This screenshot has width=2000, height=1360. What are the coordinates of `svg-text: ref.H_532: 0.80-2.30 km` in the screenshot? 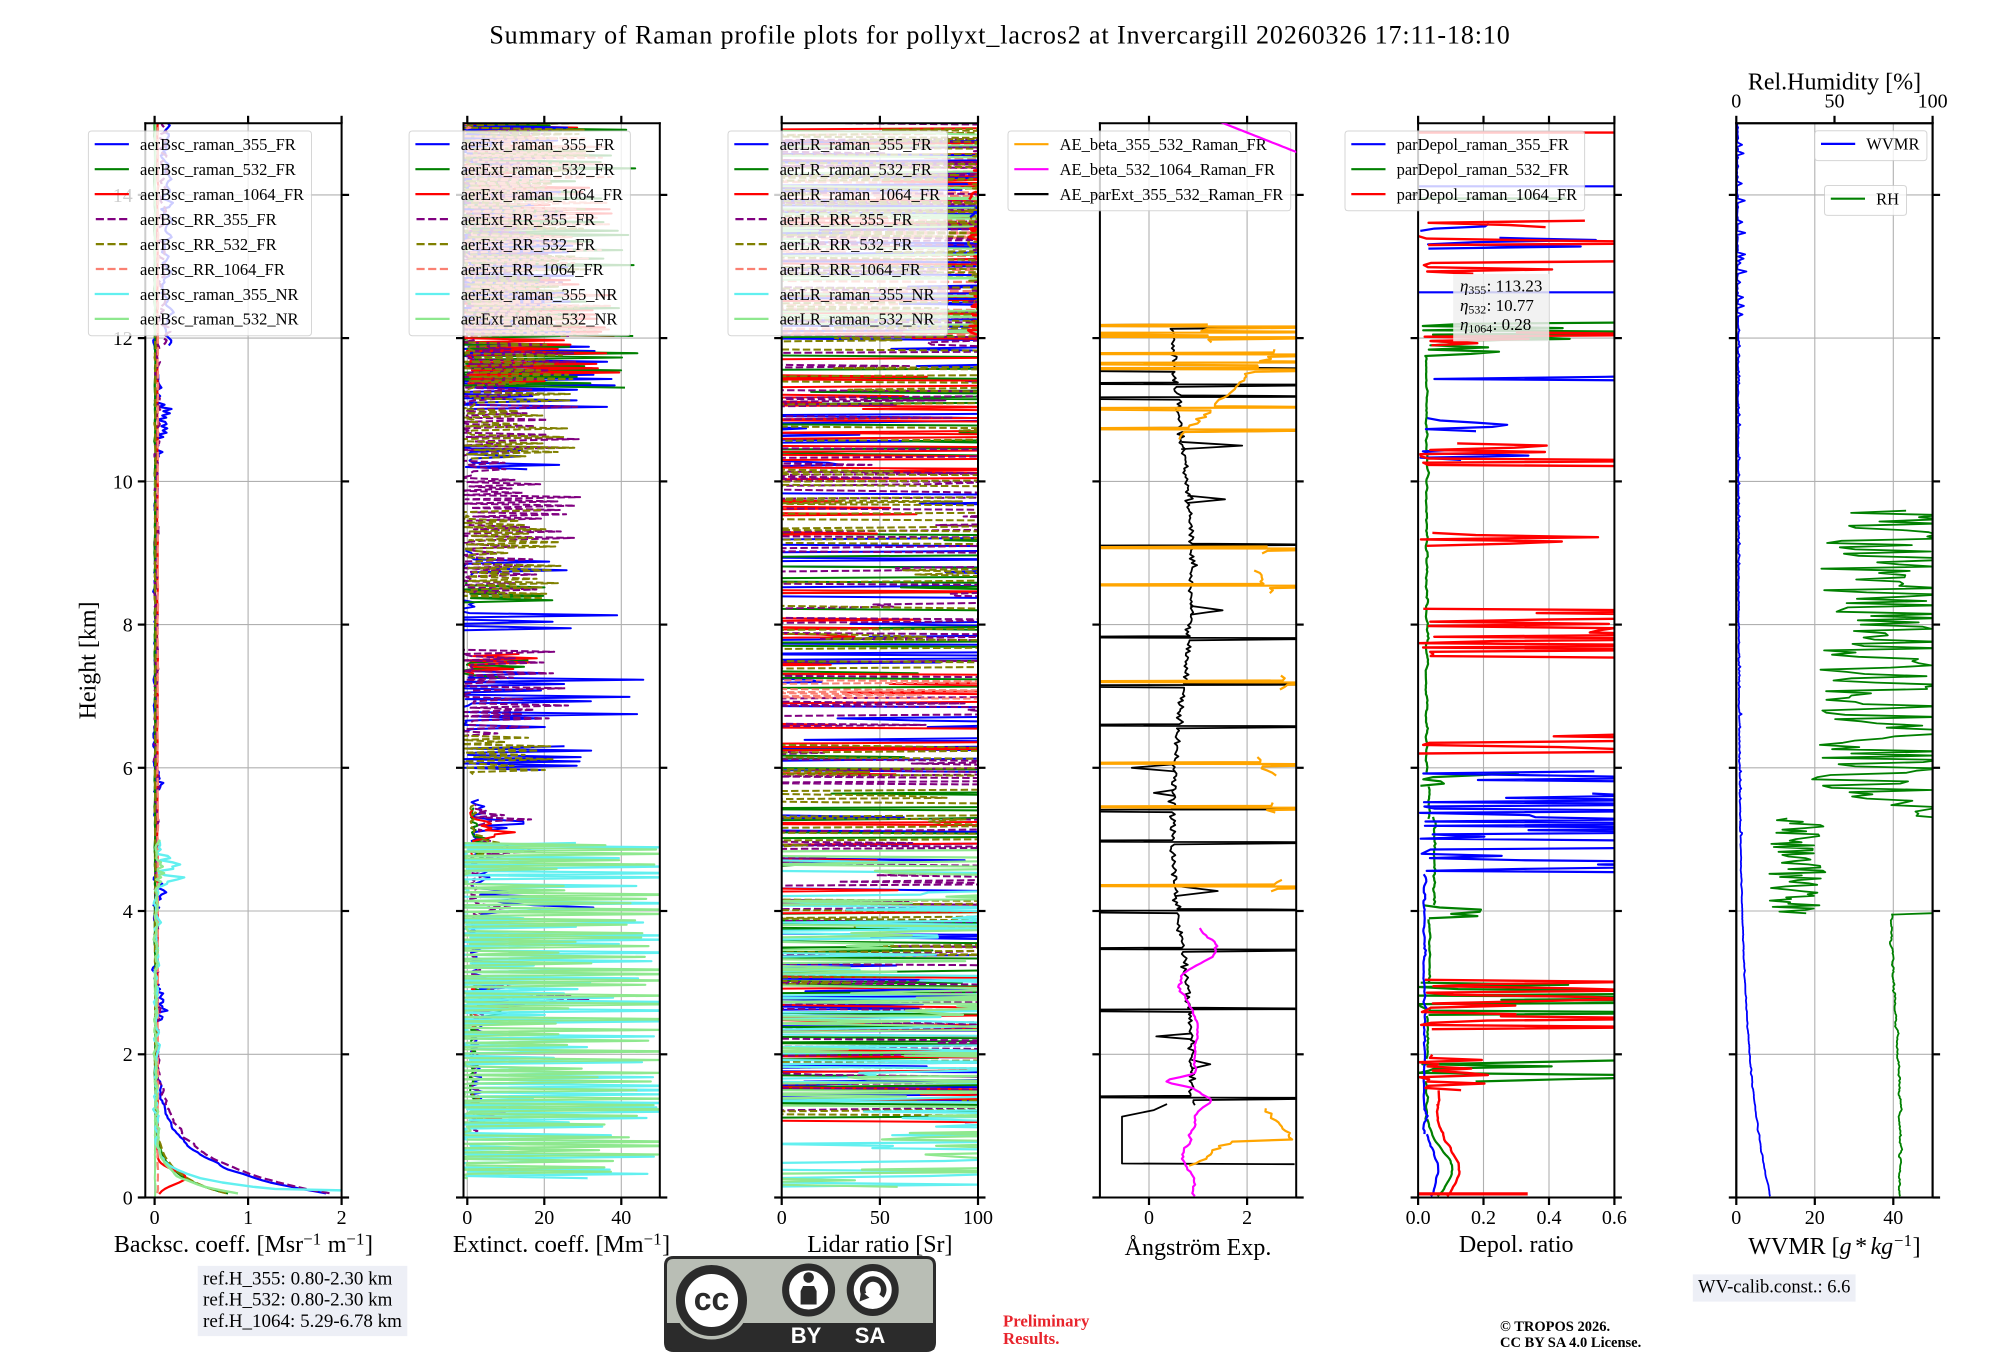 It's located at (298, 1300).